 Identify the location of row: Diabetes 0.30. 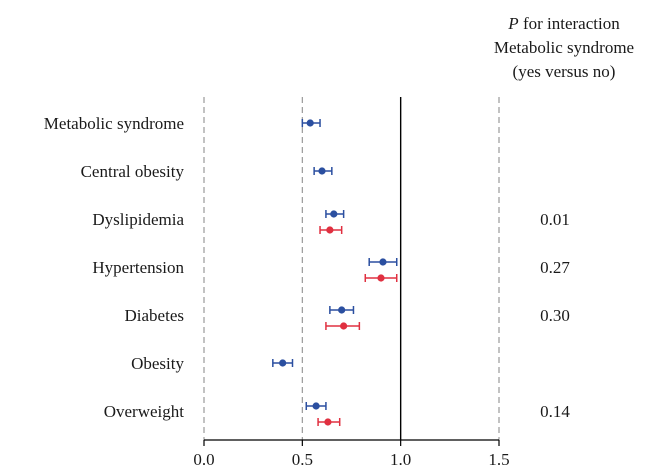
(347, 318).